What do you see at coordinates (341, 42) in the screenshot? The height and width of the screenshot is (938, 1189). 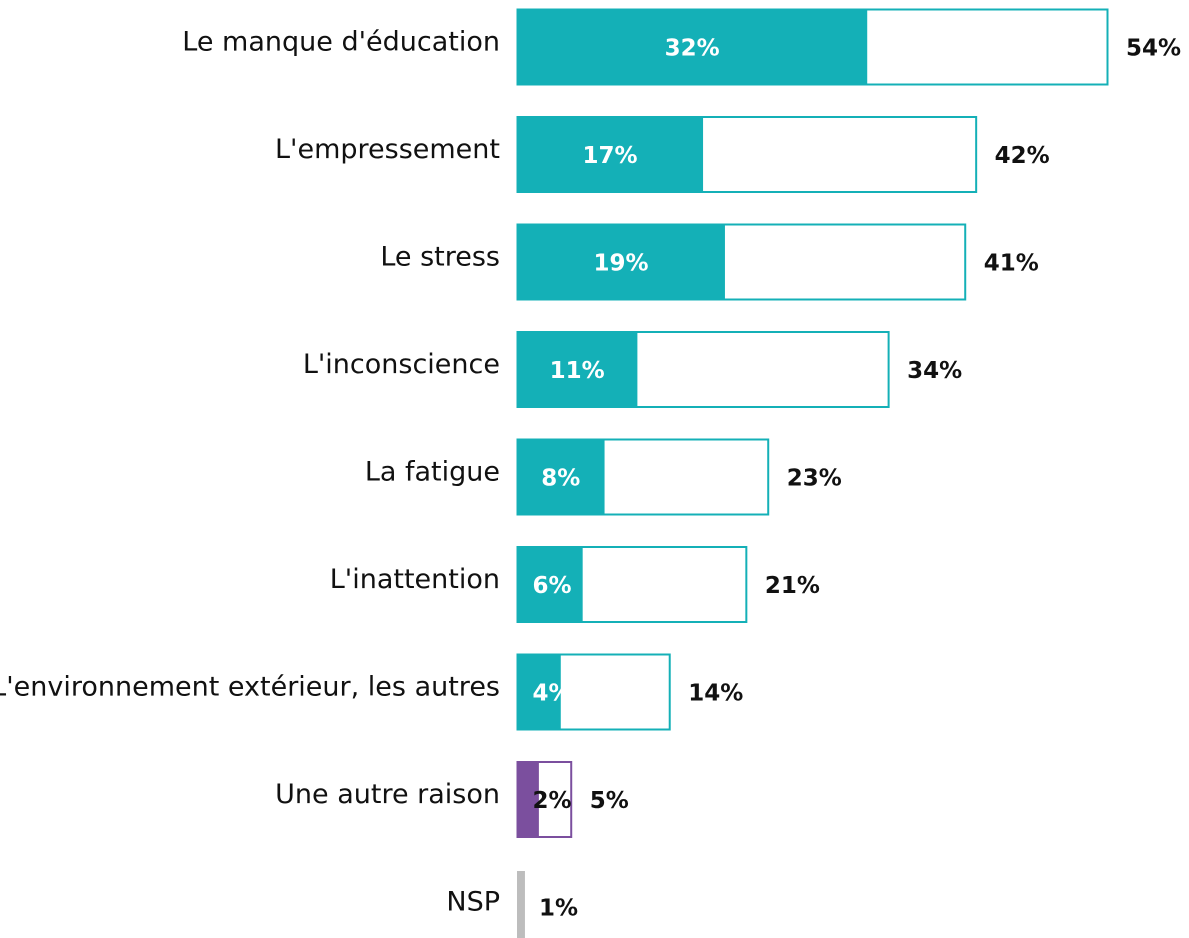 I see `category-label: Le manque d'éducation` at bounding box center [341, 42].